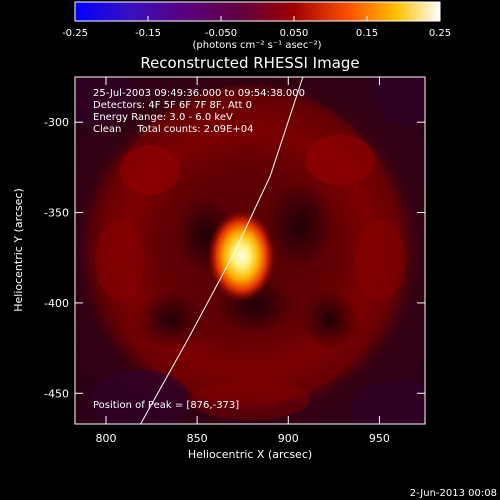 Image resolution: width=500 pixels, height=500 pixels. I want to click on x-axis-label: Heliocentric X (arcsec), so click(250, 454).